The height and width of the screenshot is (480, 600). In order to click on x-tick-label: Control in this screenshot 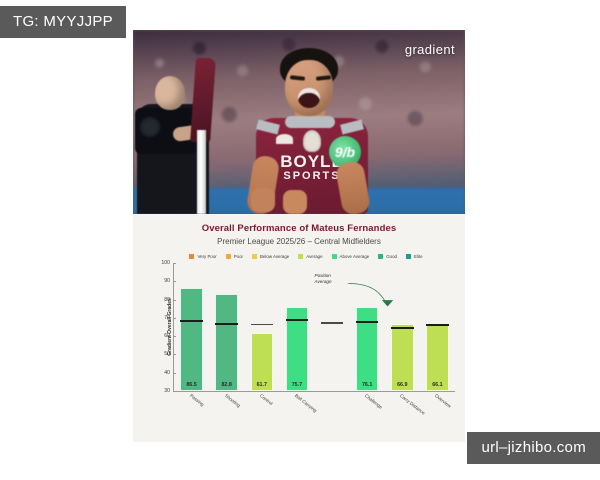, I will do `click(266, 400)`.